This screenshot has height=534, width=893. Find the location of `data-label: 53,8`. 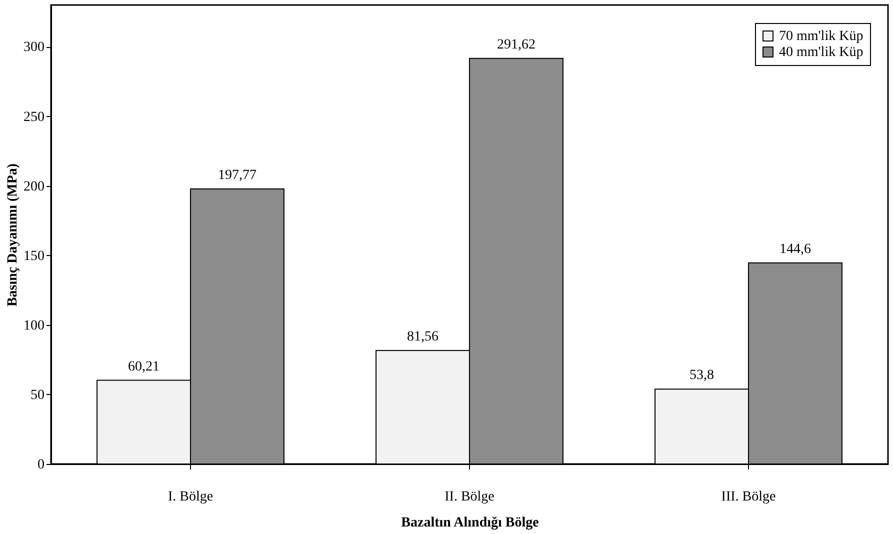

data-label: 53,8 is located at coordinates (702, 376).